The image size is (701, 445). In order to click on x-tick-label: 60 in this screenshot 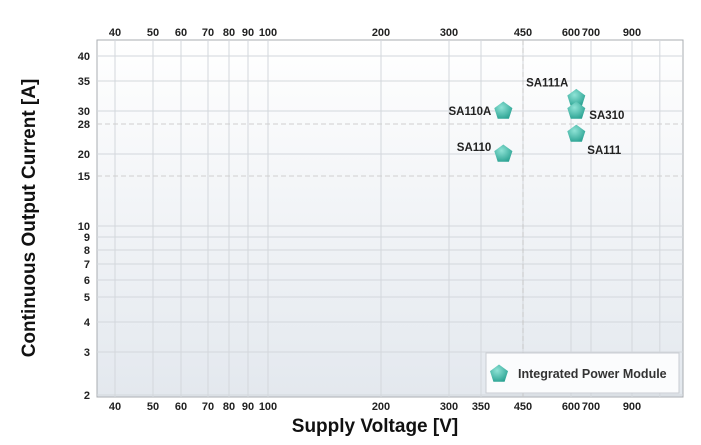, I will do `click(181, 407)`.